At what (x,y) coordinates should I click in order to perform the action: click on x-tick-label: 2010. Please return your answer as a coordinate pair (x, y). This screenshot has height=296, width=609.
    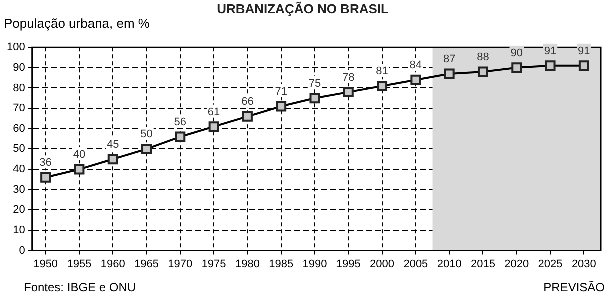
    Looking at the image, I should click on (449, 264).